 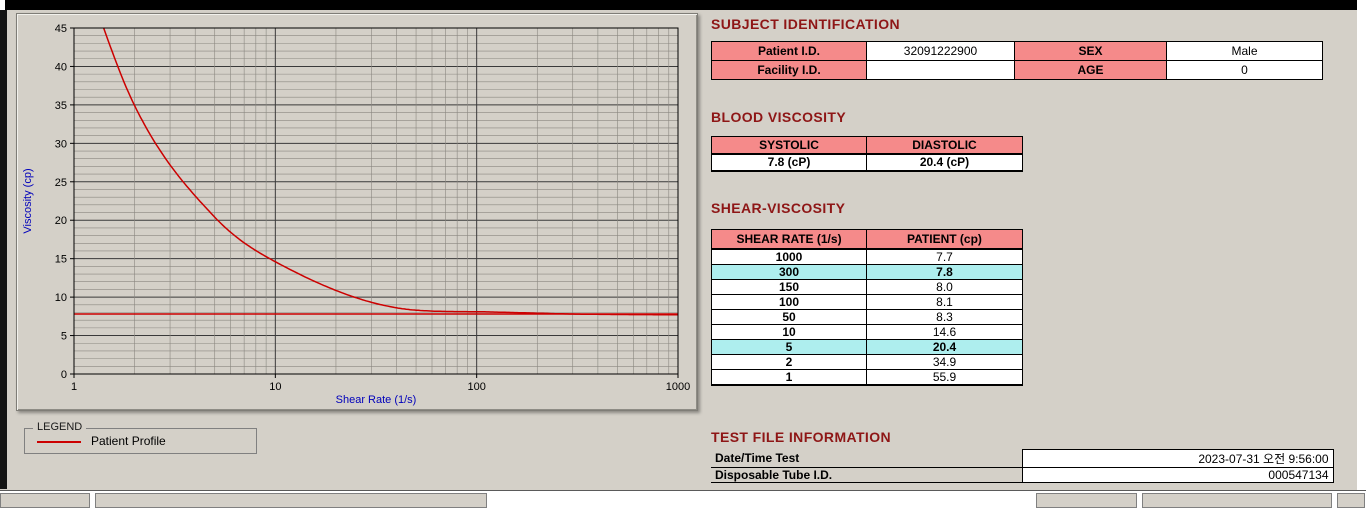 I want to click on svg-text: 30, so click(x=61, y=144).